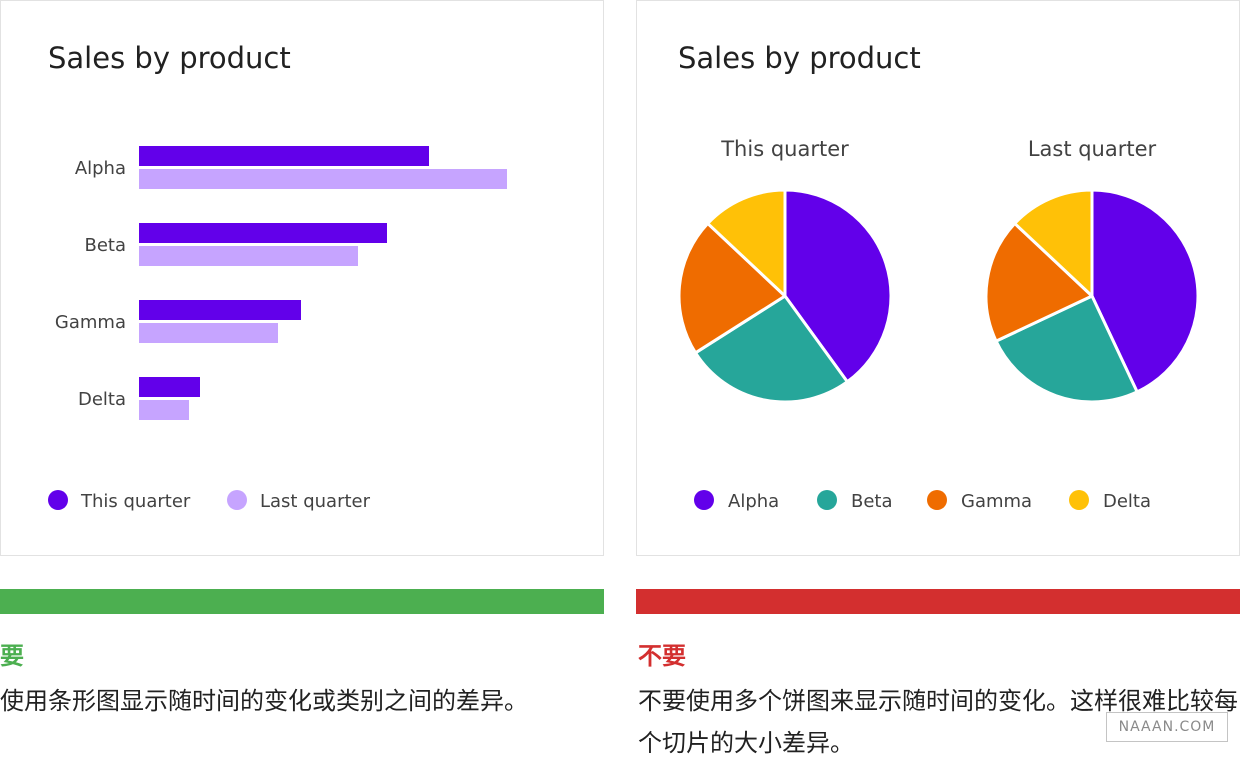  Describe the element at coordinates (169, 58) in the screenshot. I see `bar-chart-title: Sales by product` at that location.